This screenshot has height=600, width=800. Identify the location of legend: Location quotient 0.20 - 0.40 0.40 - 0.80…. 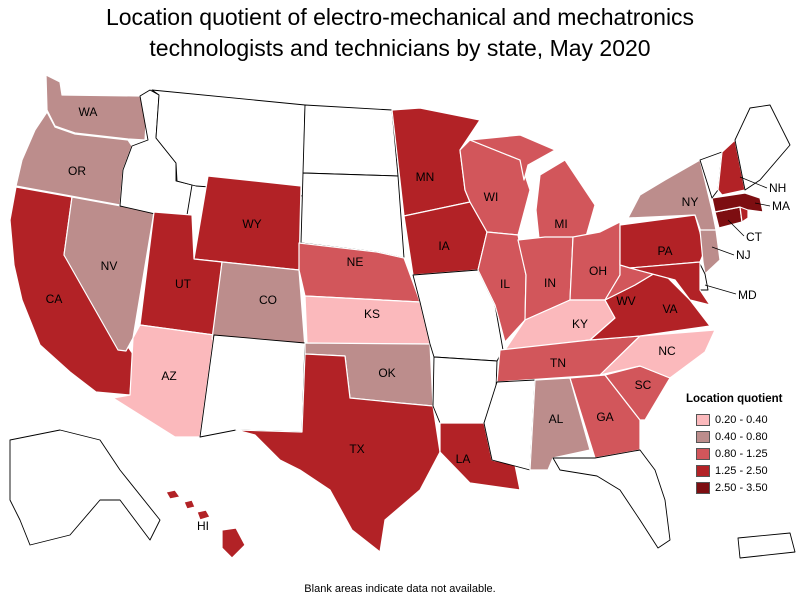
(741, 444).